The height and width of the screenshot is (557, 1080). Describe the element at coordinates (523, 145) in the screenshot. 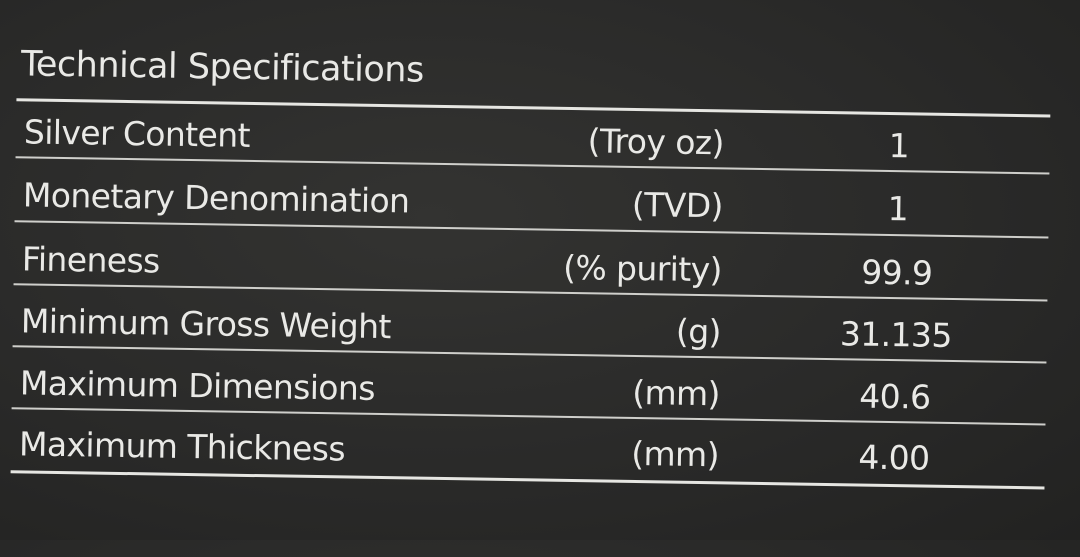

I see `table-row: Silver Content (Troy oz) 1` at that location.